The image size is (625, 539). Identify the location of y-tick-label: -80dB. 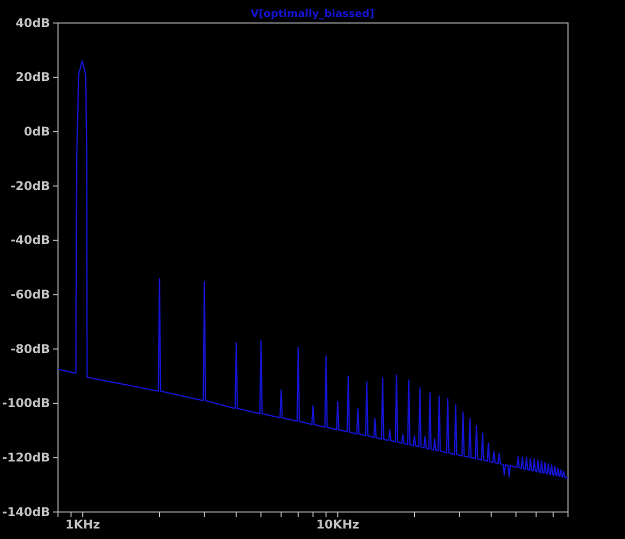
(30, 349).